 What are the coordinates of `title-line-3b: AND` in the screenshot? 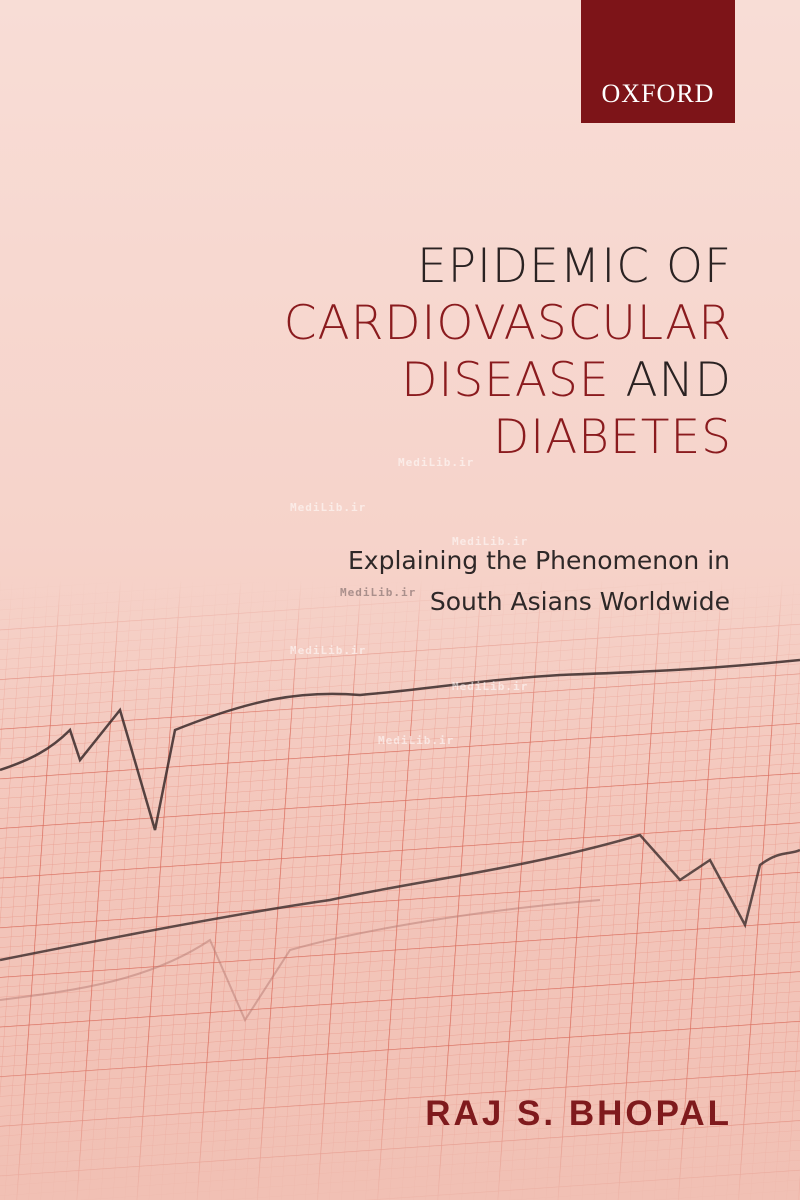 It's located at (678, 380).